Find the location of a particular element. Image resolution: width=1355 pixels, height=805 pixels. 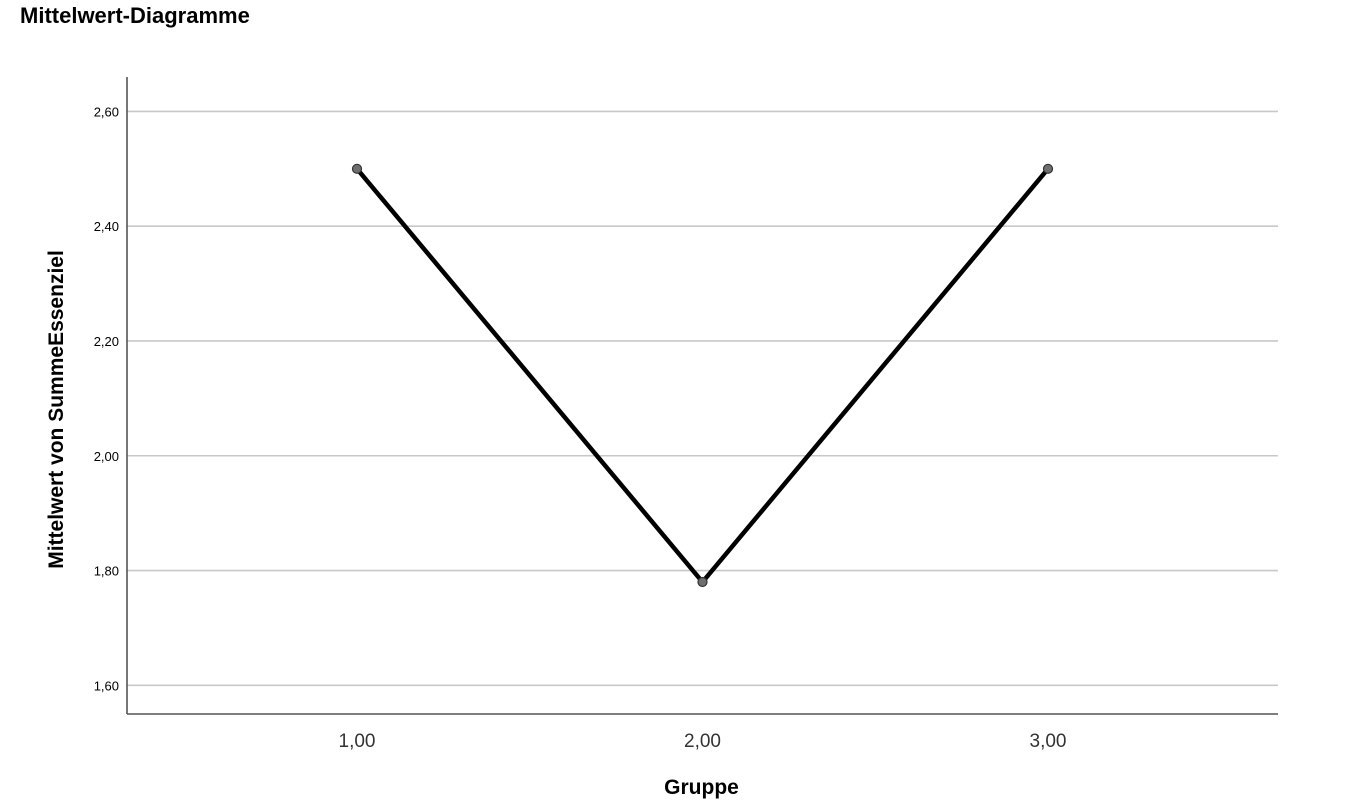

x-tick-label: 1,00 is located at coordinates (357, 741).